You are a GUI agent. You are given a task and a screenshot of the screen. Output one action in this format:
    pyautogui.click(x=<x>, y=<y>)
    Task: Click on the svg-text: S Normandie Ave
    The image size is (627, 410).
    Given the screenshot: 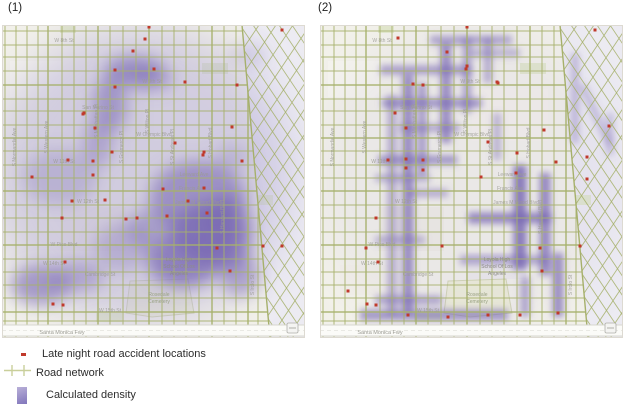 What is the action you would take?
    pyautogui.click(x=333, y=146)
    